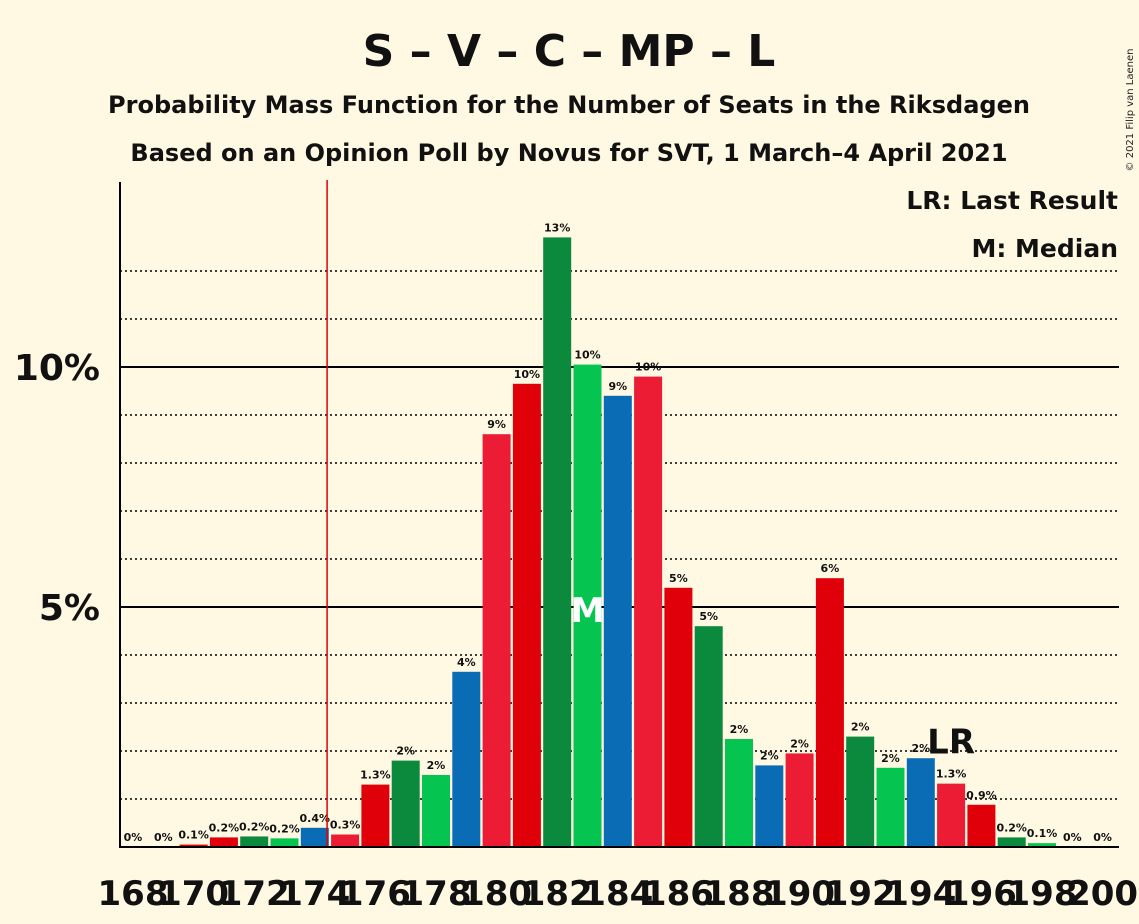  Describe the element at coordinates (436, 894) in the screenshot. I see `x-tick-label: 178` at that location.